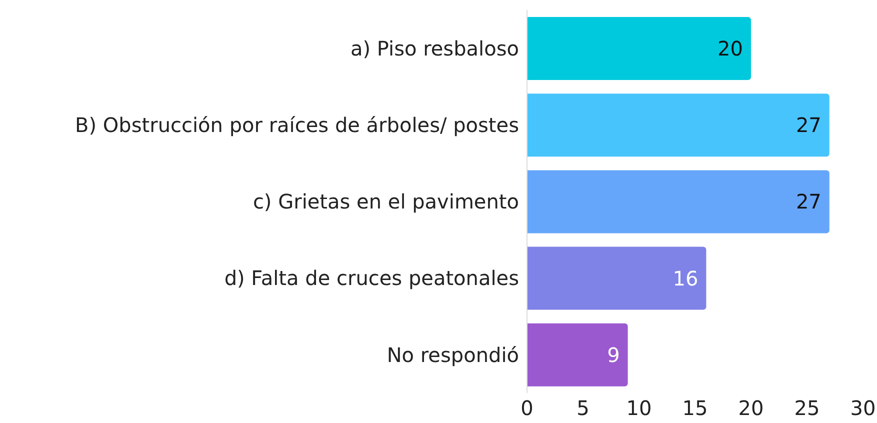 This screenshot has width=877, height=423. Describe the element at coordinates (385, 202) in the screenshot. I see `y-tick-label: c) Grietas en el pavimento` at that location.